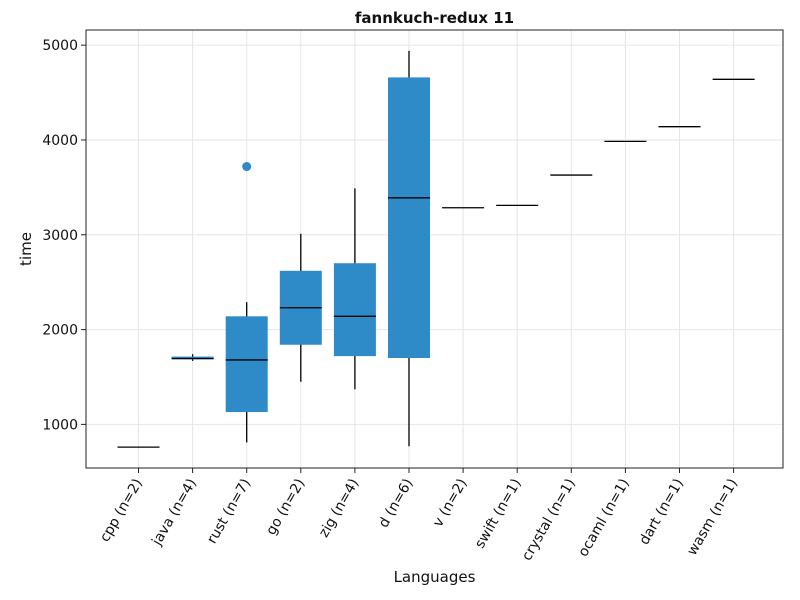  What do you see at coordinates (60, 236) in the screenshot?
I see `y-tick-label: 3000` at bounding box center [60, 236].